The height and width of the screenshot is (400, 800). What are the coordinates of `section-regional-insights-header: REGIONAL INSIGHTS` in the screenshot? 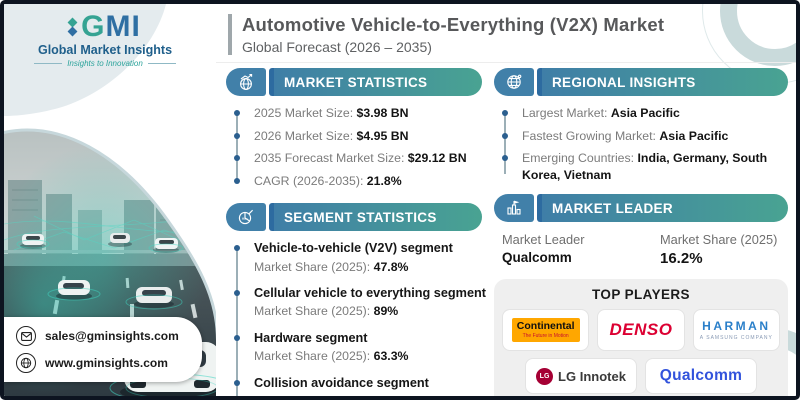 It's located at (641, 82).